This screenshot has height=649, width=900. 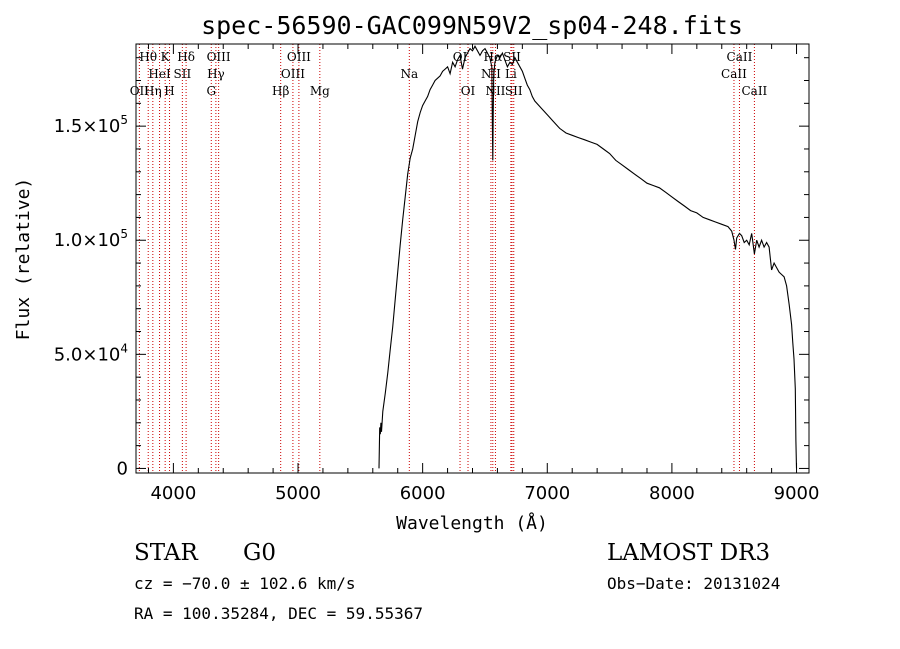 I want to click on x-axis-label: Wavelength (Å), so click(x=472, y=523).